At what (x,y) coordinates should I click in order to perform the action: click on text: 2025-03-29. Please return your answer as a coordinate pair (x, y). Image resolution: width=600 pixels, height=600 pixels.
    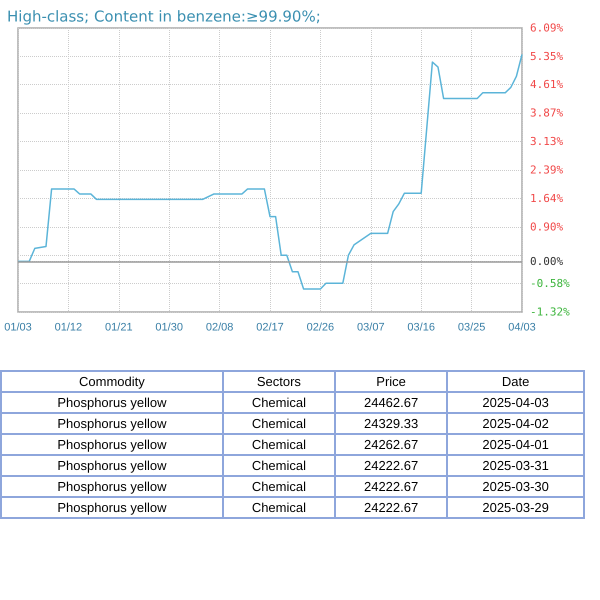
    Looking at the image, I should click on (515, 507).